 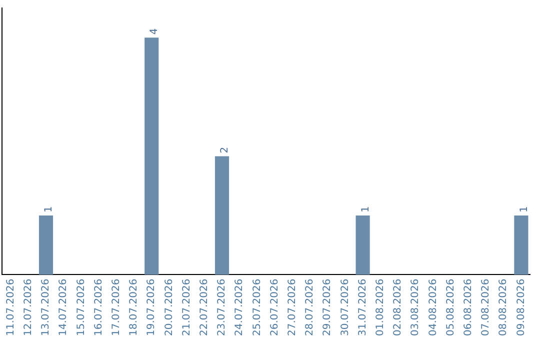 What do you see at coordinates (98, 307) in the screenshot?
I see `x-tick-label: 16.07.2026` at bounding box center [98, 307].